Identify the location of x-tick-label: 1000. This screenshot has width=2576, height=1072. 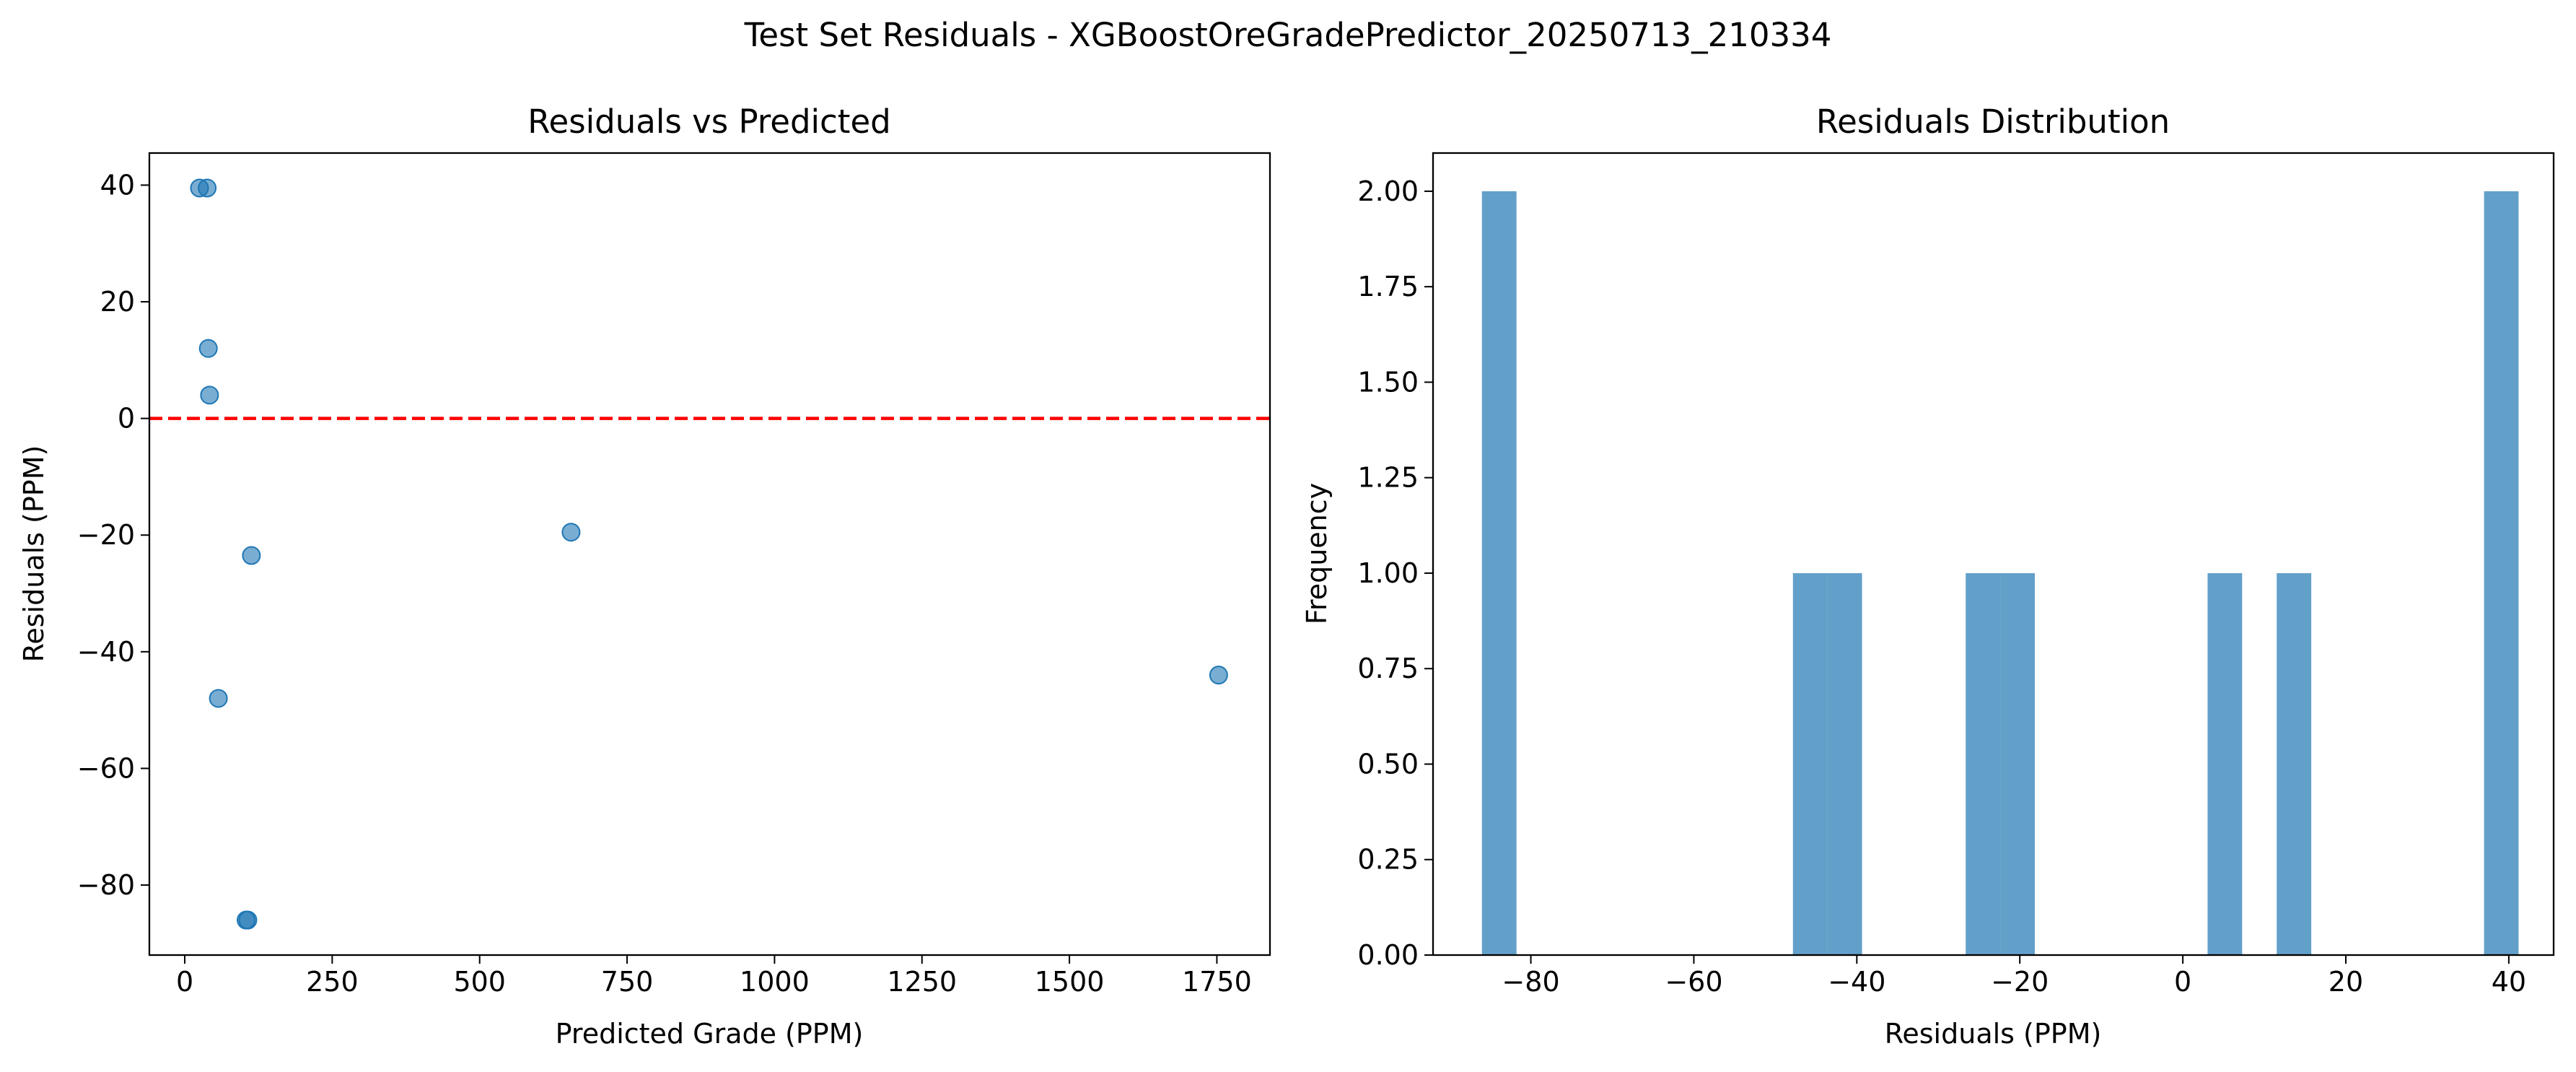
(775, 982).